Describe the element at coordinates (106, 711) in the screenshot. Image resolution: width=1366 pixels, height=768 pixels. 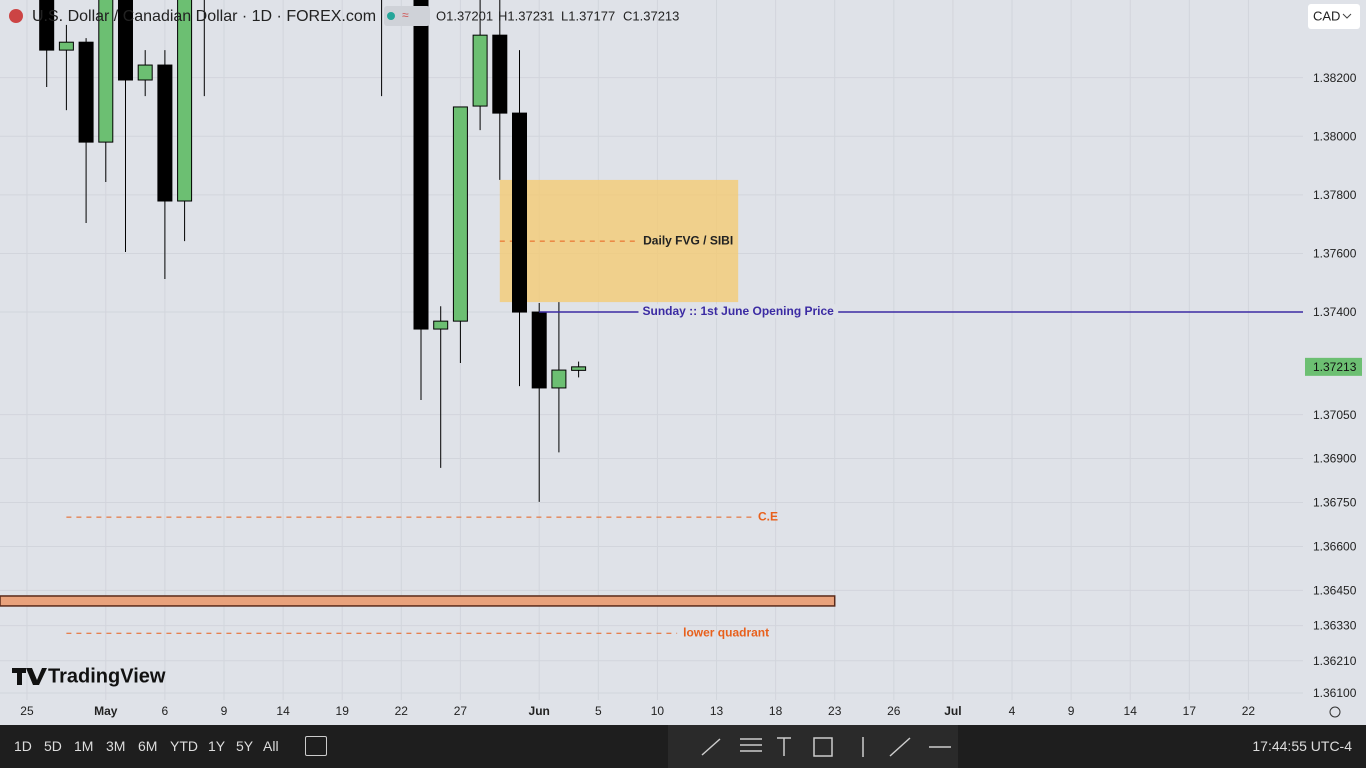
I see `x-tick-label: May` at that location.